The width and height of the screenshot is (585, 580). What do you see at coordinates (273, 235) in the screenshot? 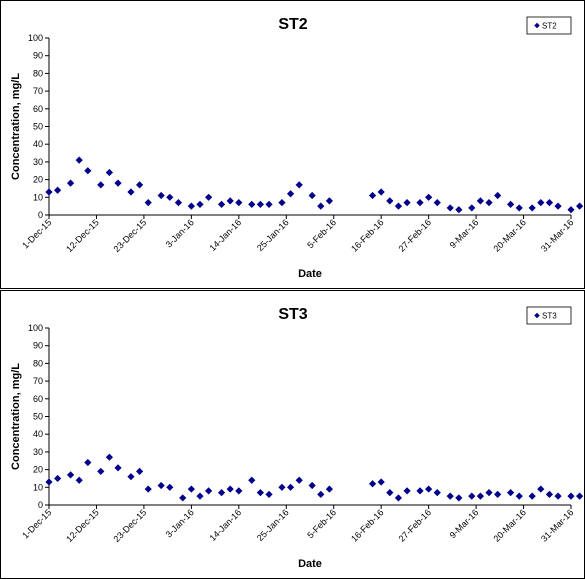
I see `x-tick-label: 25-Jan-16` at bounding box center [273, 235].